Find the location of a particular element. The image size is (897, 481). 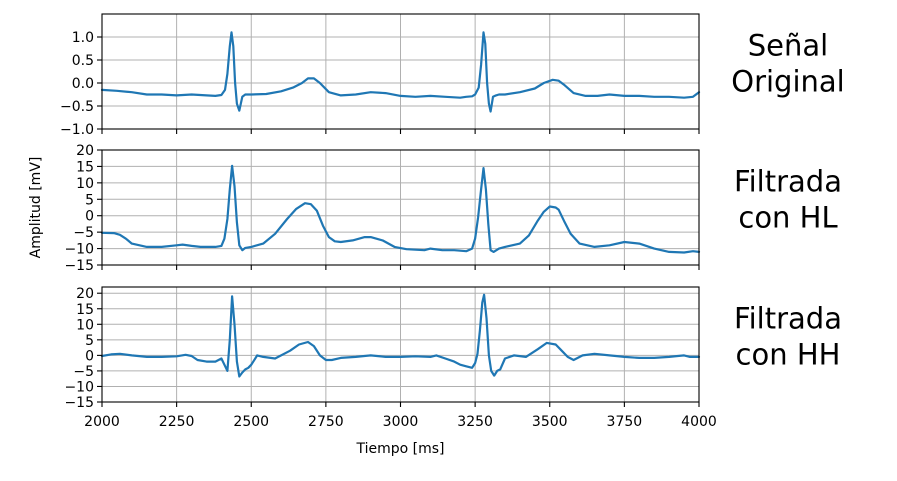

panel-side-label: Señal is located at coordinates (788, 46).